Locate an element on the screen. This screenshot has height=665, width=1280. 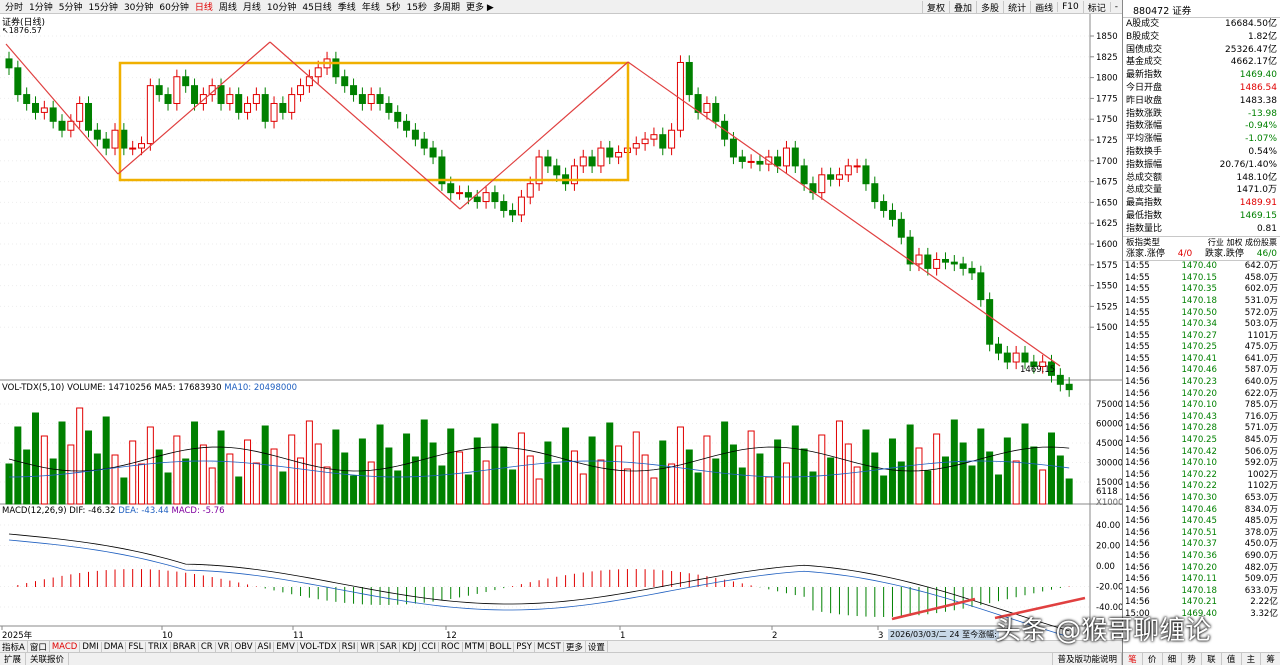
chart-tool-button: 多股 is located at coordinates (989, 7).